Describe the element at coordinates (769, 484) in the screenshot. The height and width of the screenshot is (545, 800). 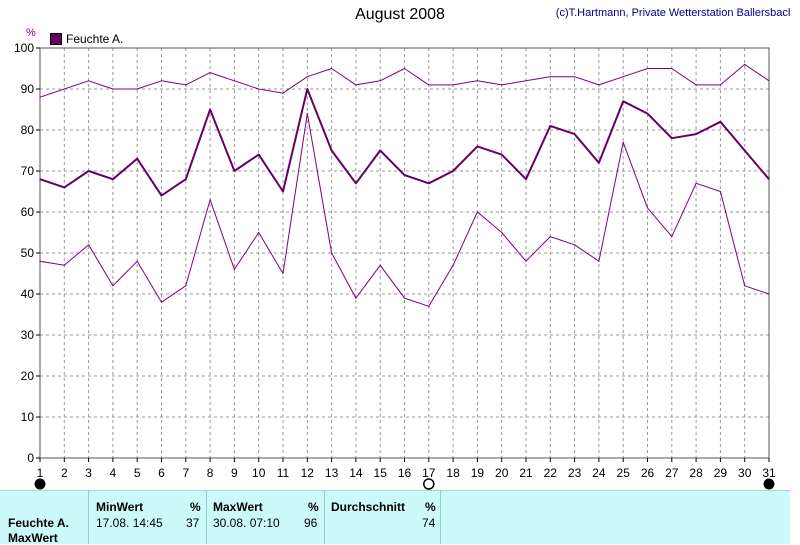
I see `new-moon-icon` at that location.